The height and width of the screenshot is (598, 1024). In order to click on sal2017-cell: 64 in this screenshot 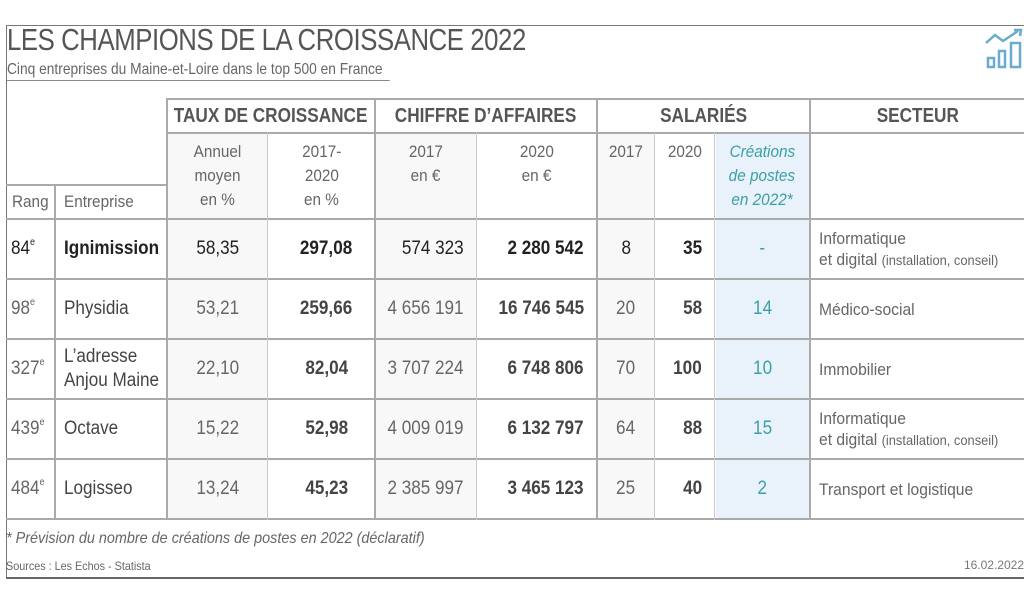, I will do `click(626, 428)`.